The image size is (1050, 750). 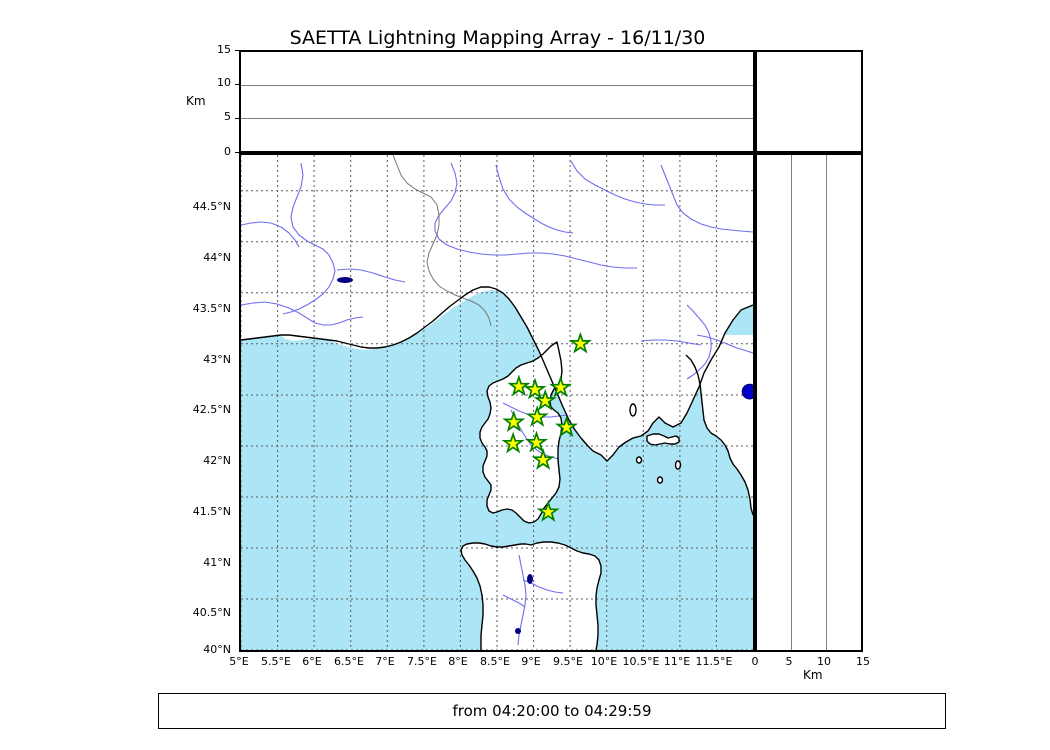 I want to click on tick-lat-41-5: 41.5°N, so click(x=211, y=511).